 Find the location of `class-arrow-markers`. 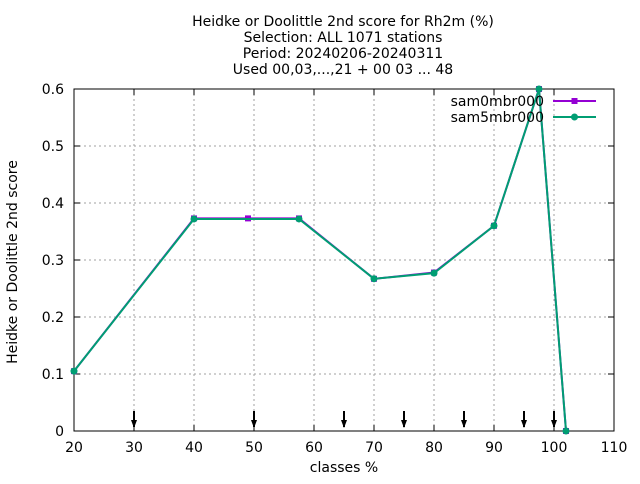

class-arrow-markers is located at coordinates (344, 419).